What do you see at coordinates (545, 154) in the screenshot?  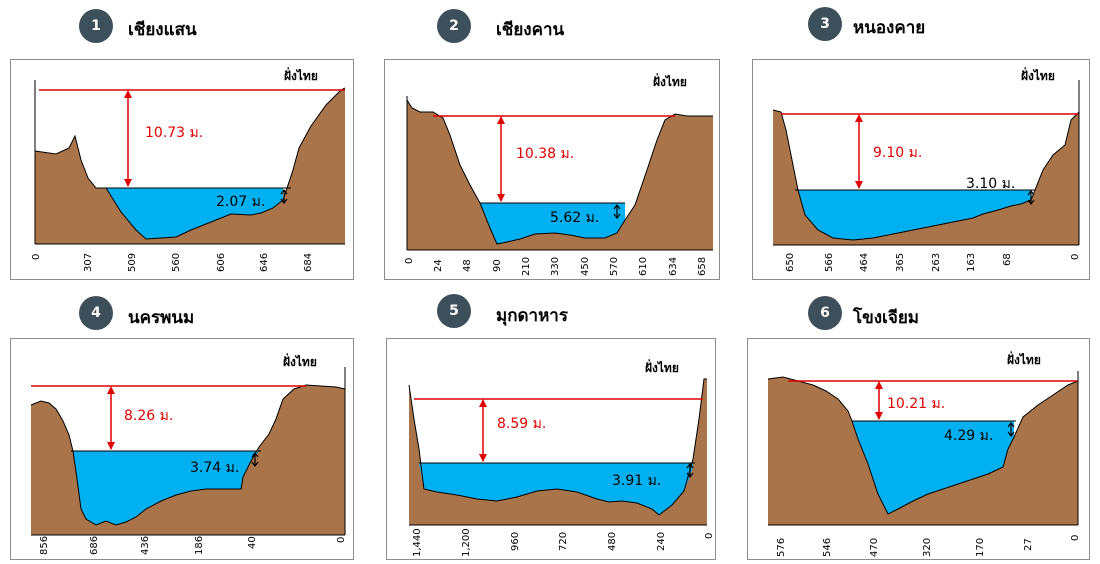 I see `total-depth-label: 10.38 ม.` at bounding box center [545, 154].